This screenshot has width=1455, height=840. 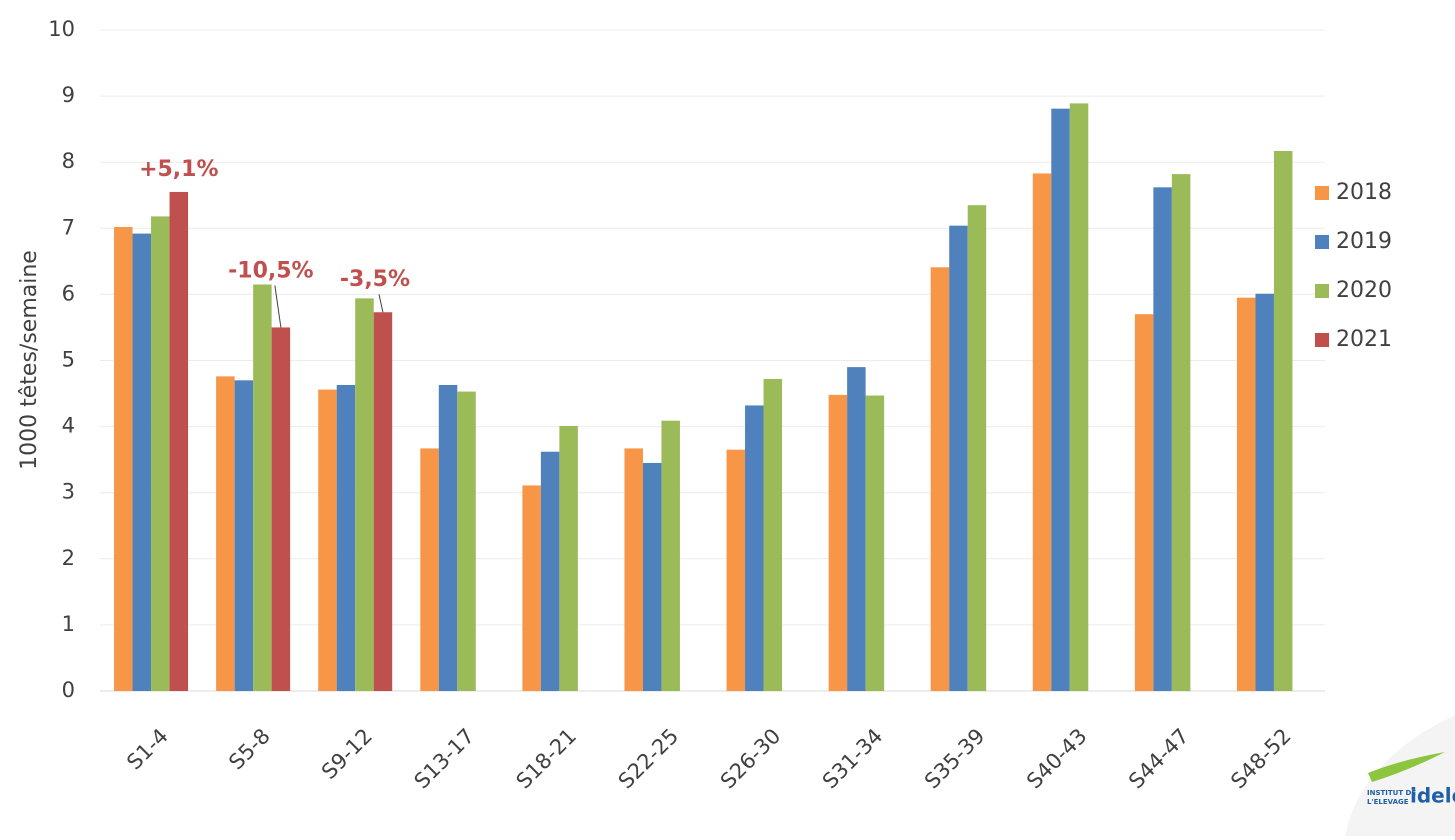 What do you see at coordinates (147, 749) in the screenshot?
I see `x-tick-label: S1-4` at bounding box center [147, 749].